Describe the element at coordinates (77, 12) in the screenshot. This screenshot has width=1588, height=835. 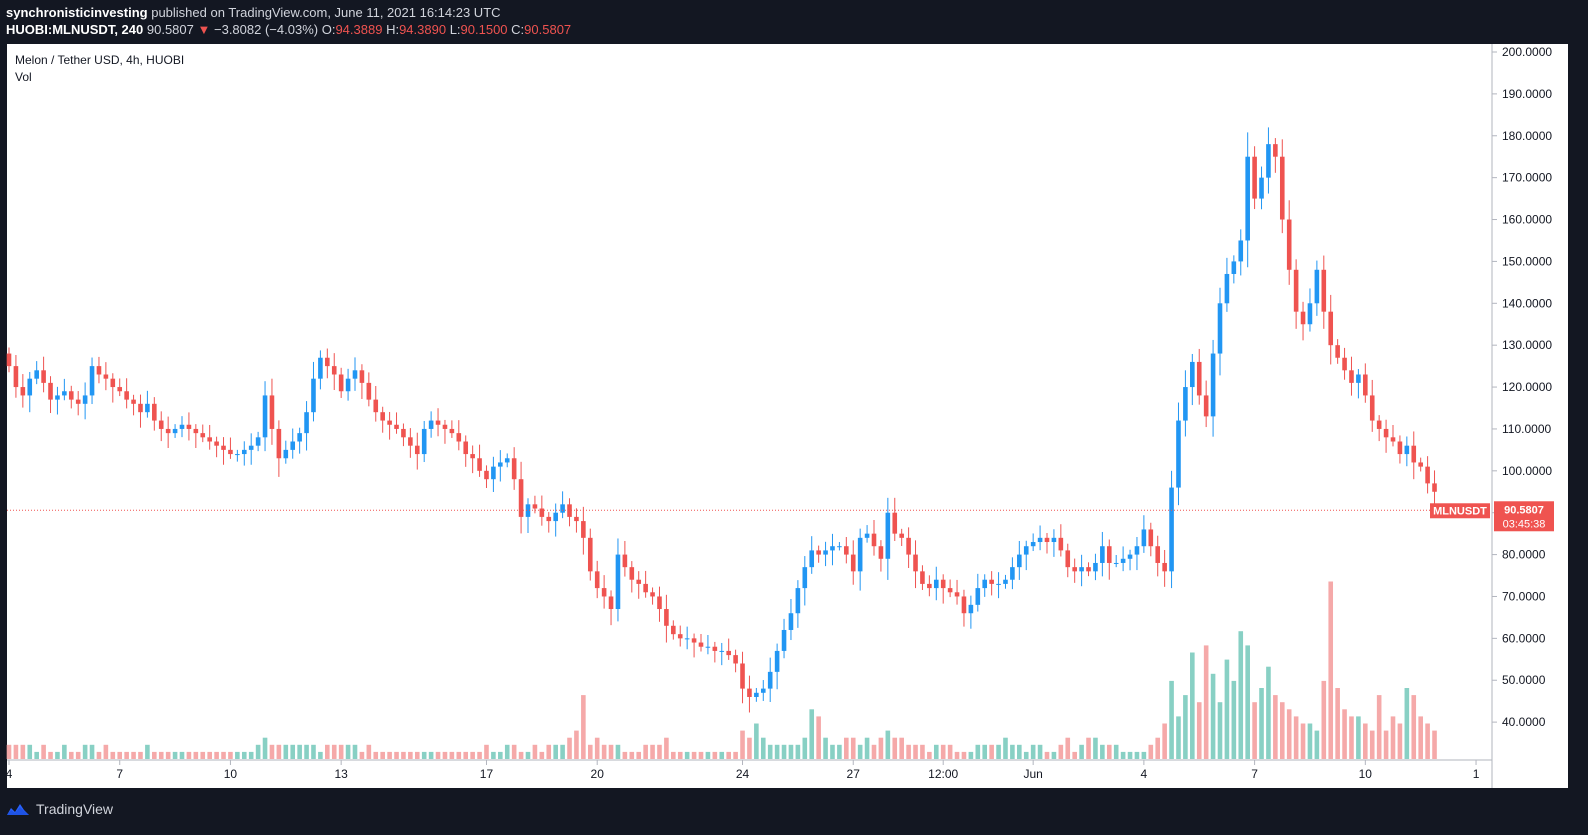
I see `author-name: synchronisticinvesting` at that location.